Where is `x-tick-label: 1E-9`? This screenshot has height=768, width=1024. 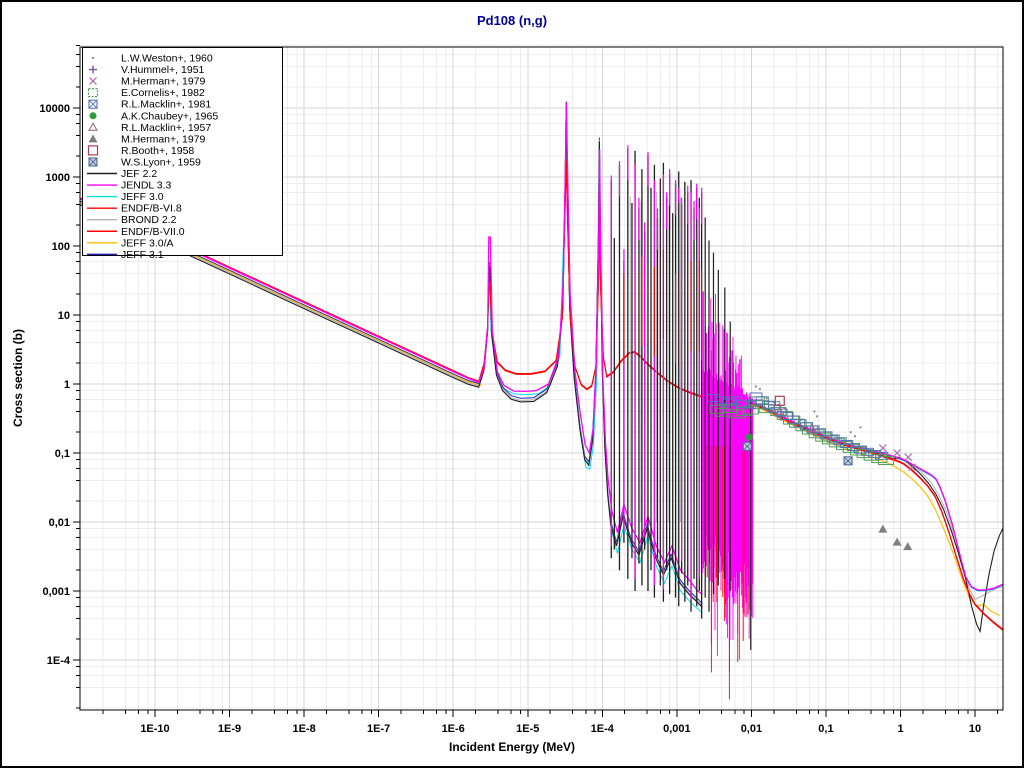
x-tick-label: 1E-9 is located at coordinates (229, 729).